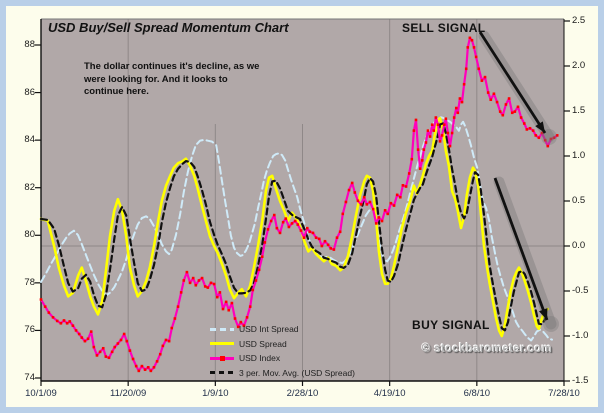 The image size is (604, 413). Describe the element at coordinates (580, 290) in the screenshot. I see `y-axis-tick-label: -0.5` at that location.